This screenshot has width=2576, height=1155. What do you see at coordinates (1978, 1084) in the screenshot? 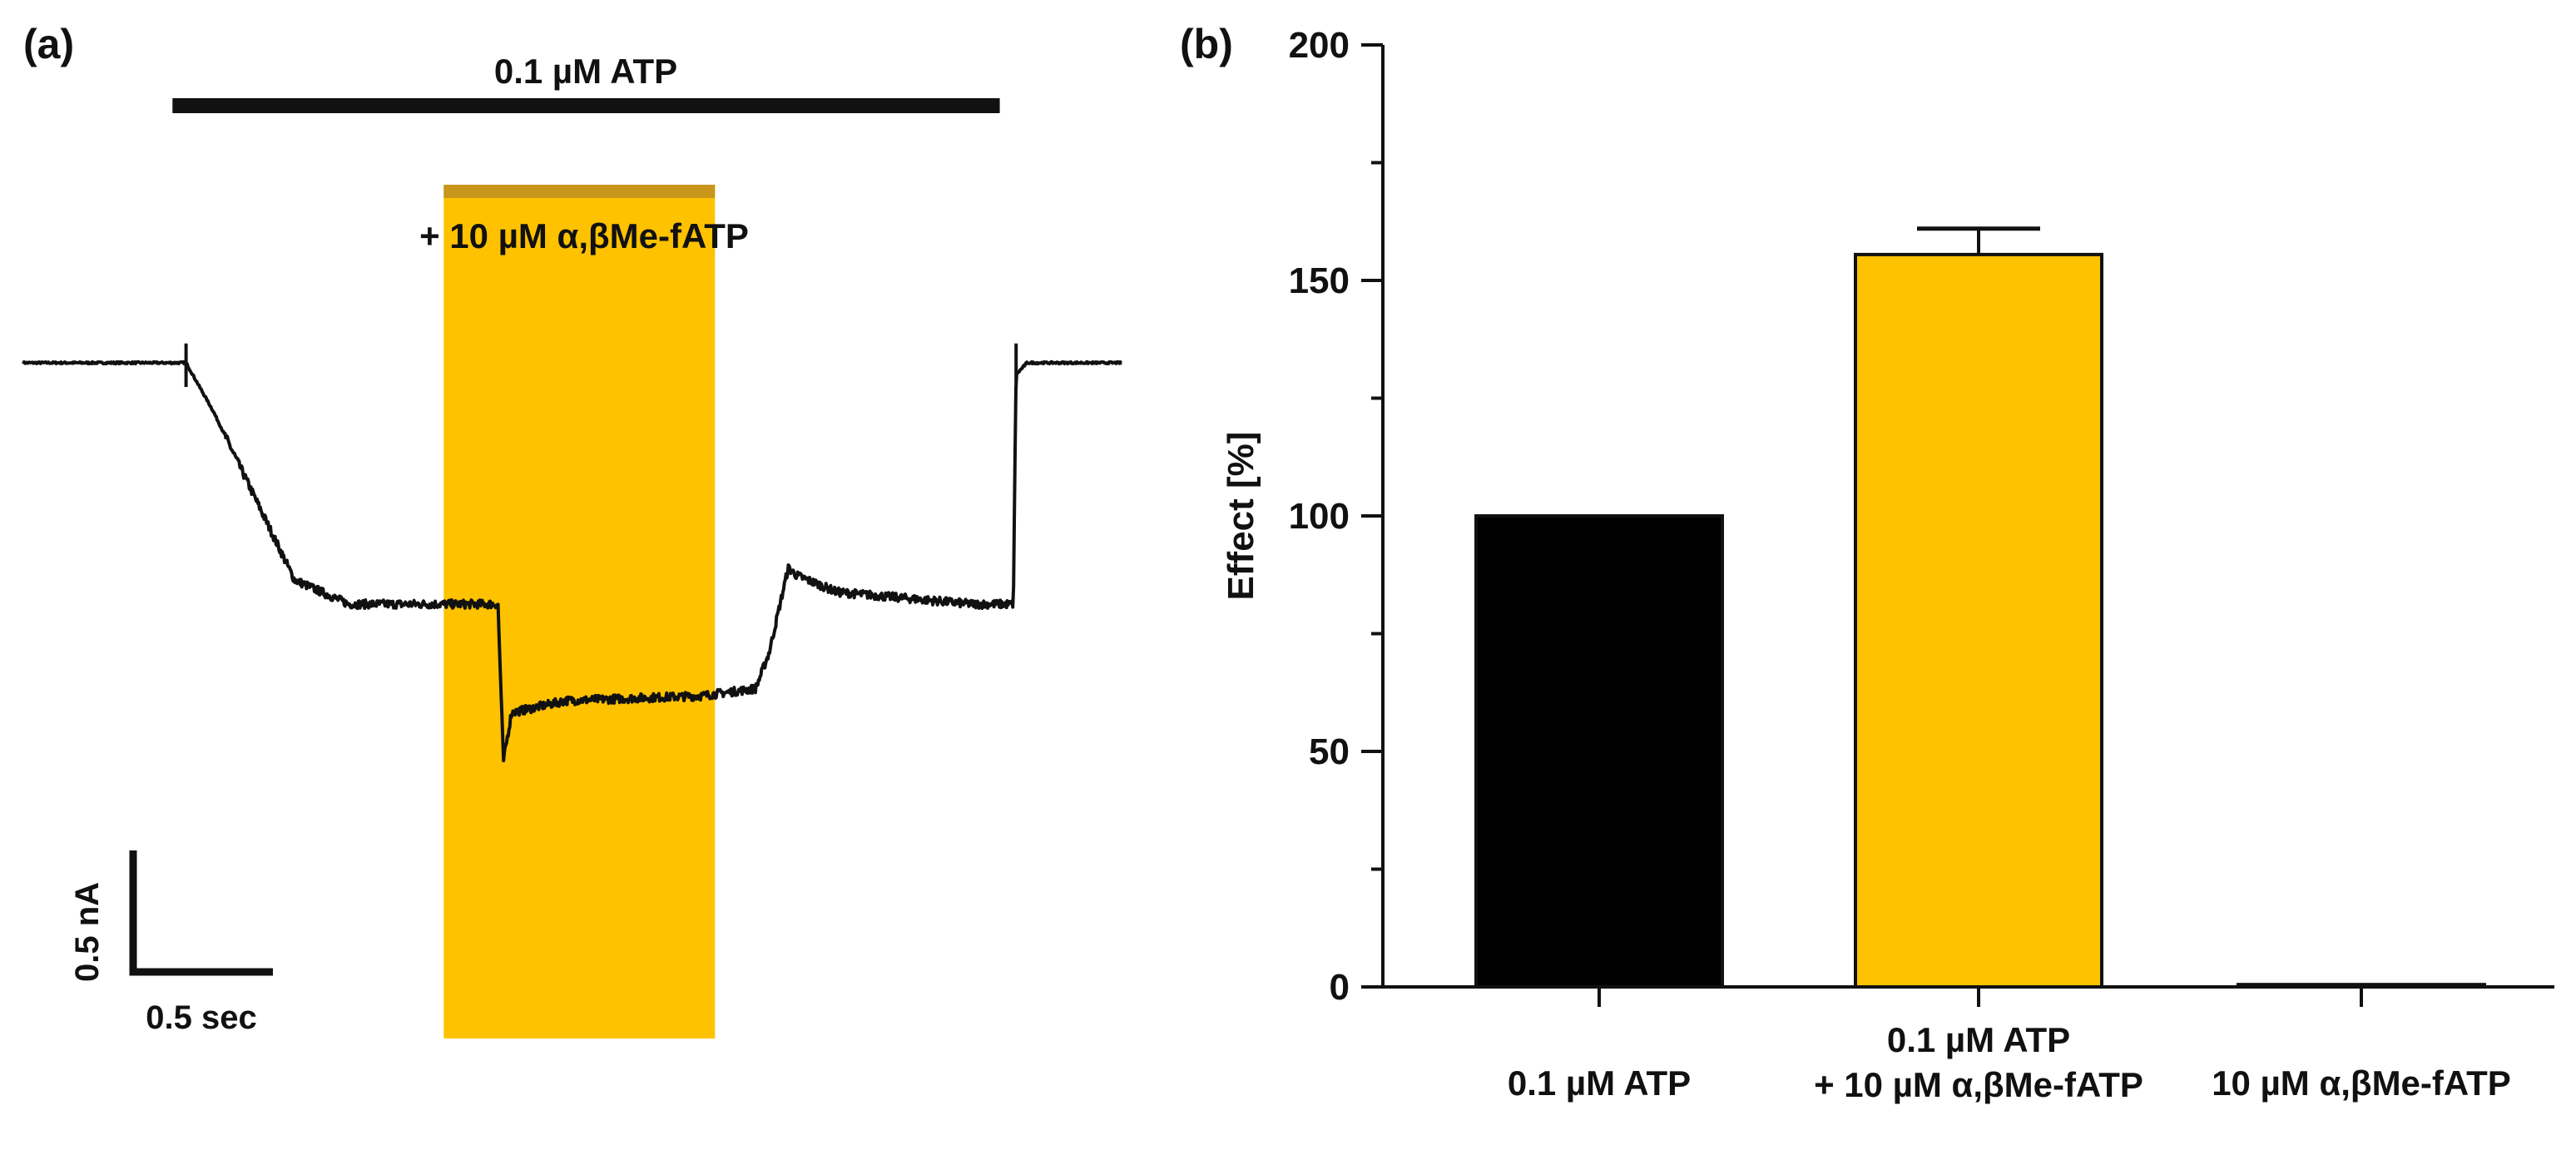
I see `x-tick-label: + 10 µM α,βMe-fATP` at bounding box center [1978, 1084].